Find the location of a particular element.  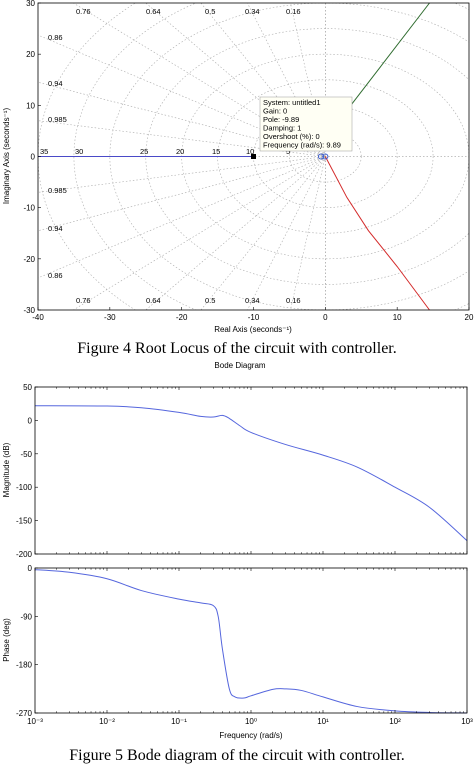

x-tick-label: -20 is located at coordinates (182, 317).